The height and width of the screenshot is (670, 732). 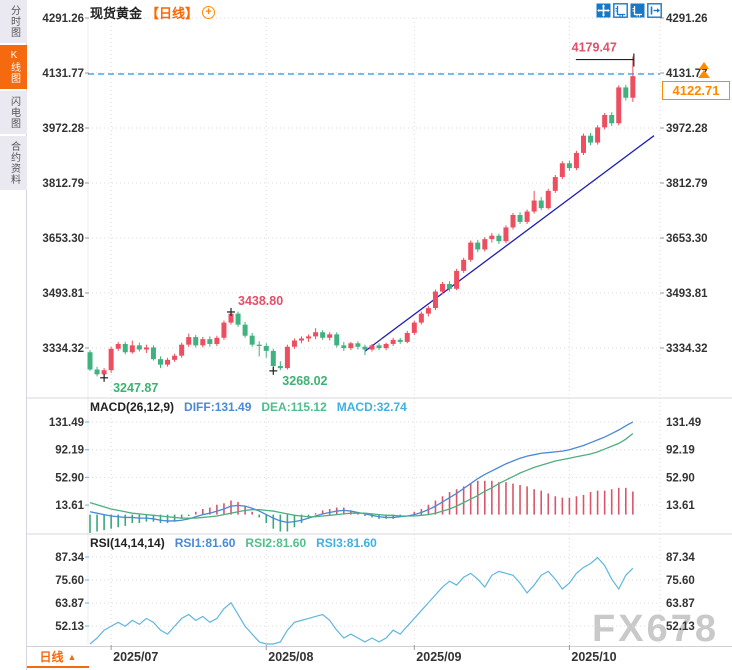 I want to click on sidebar-item-lightning-chart: 闪电图, so click(x=13, y=112).